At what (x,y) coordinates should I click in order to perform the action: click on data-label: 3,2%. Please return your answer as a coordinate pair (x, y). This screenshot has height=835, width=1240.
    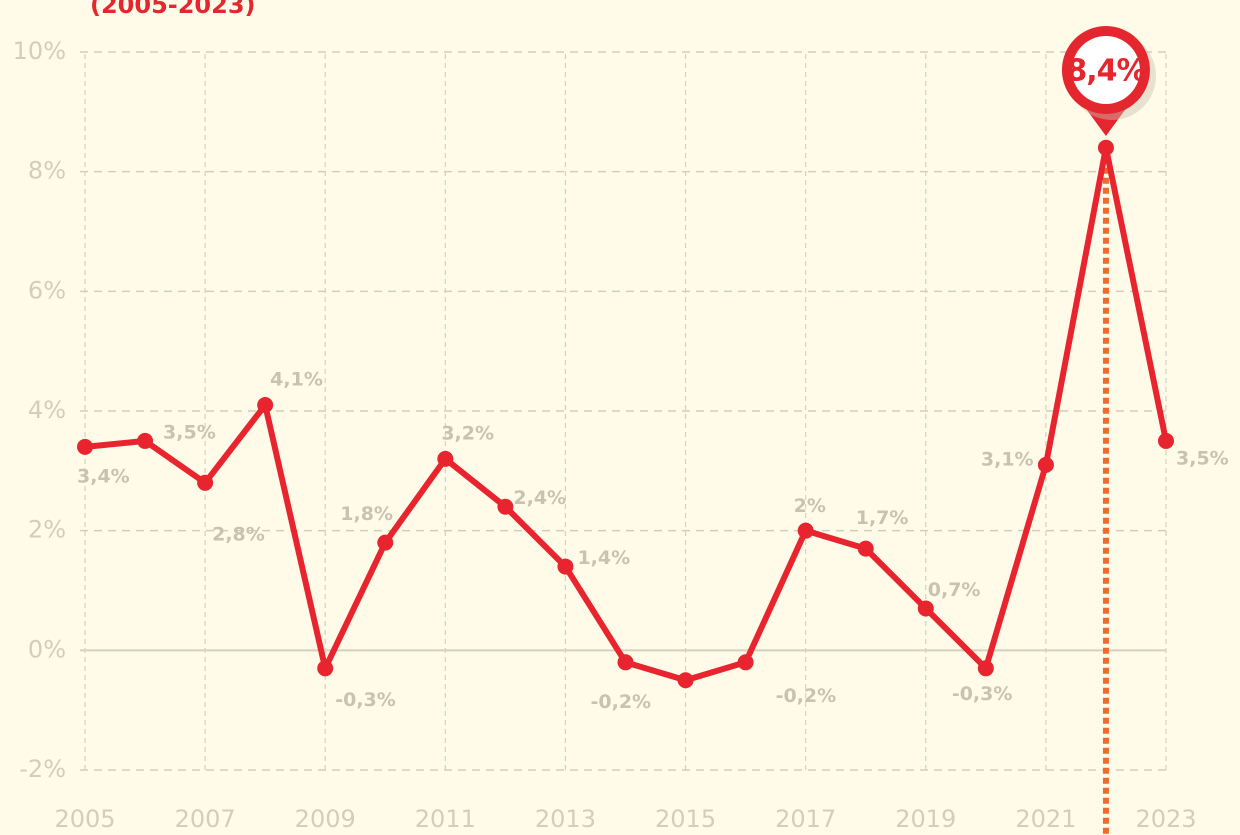
    Looking at the image, I should click on (467, 433).